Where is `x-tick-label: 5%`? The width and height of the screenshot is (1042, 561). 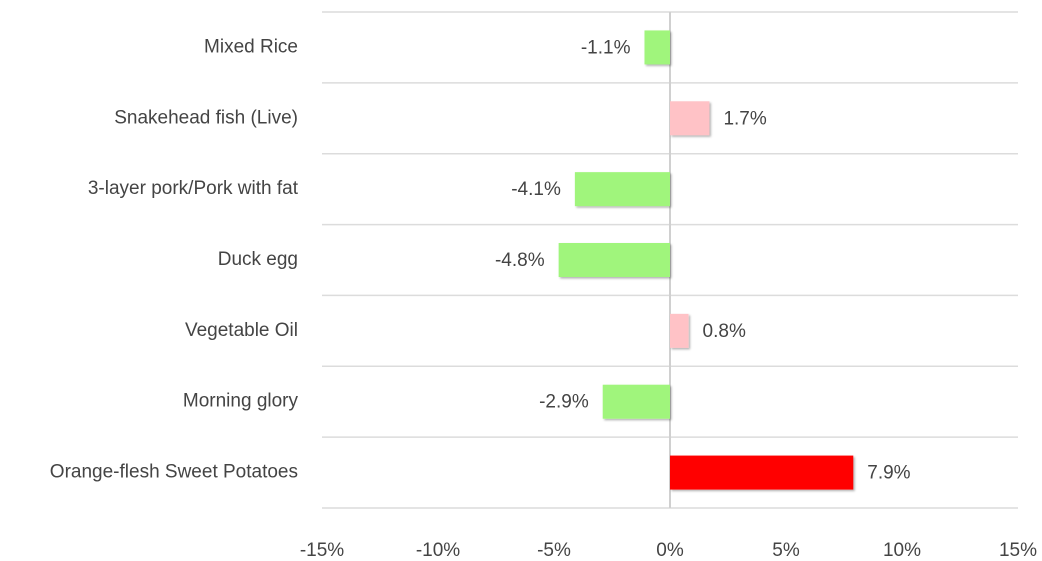 x-tick-label: 5% is located at coordinates (786, 550).